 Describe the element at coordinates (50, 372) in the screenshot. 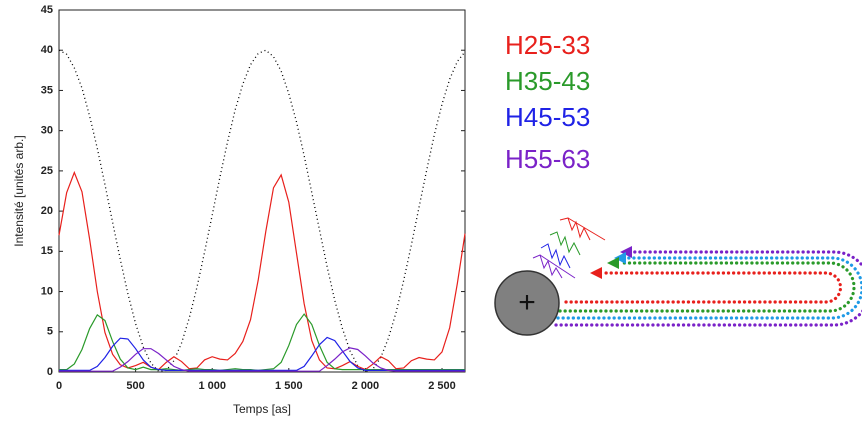

I see `y-tick-label: 0` at that location.